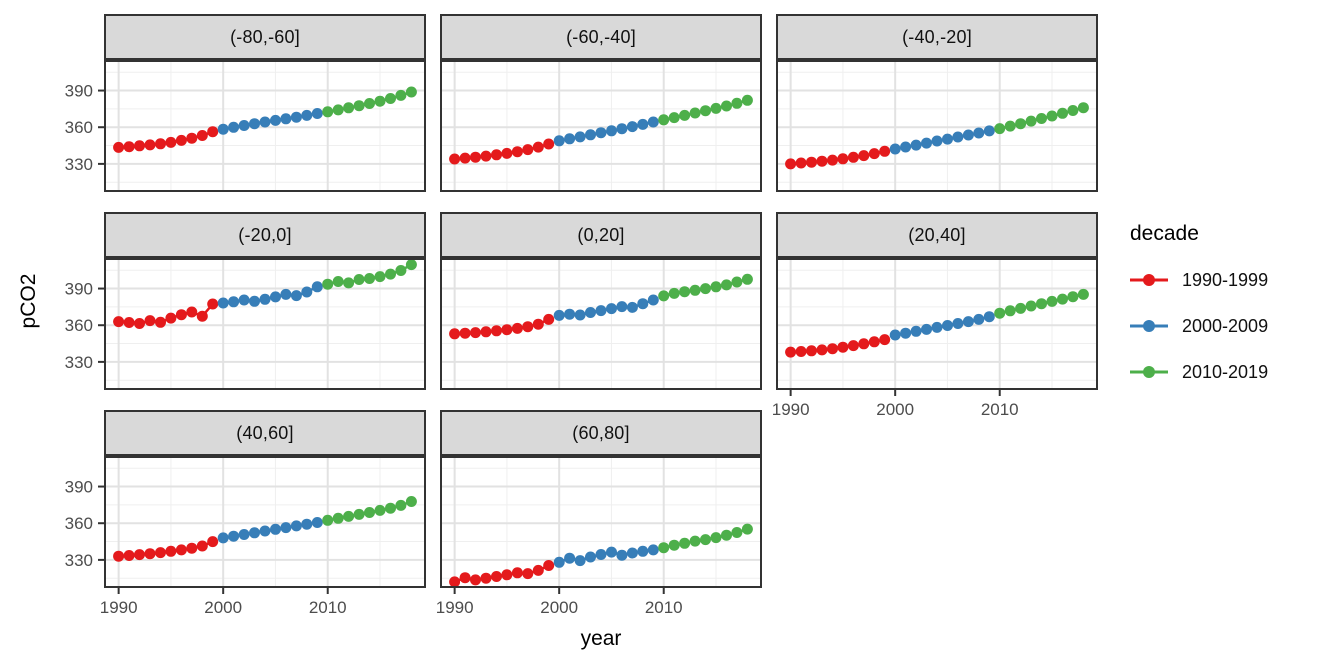  I want to click on panel-background, so click(601, 522).